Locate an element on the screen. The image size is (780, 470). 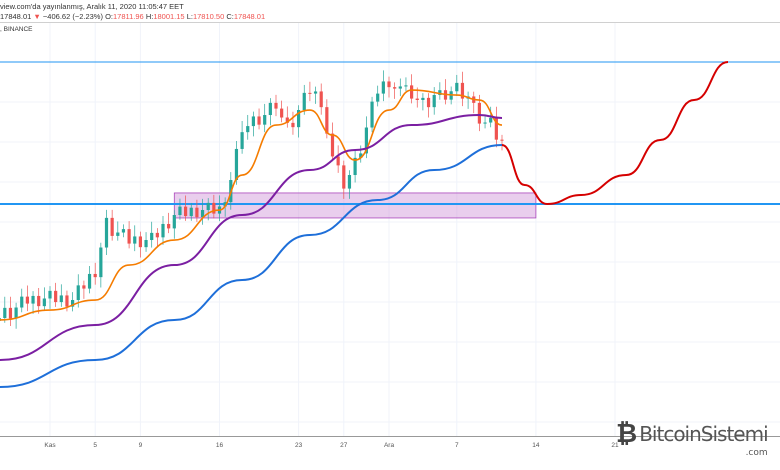
bitcoinsistemi-watermark: ₿ BitcoinSistemi .com is located at coordinates (692, 439).